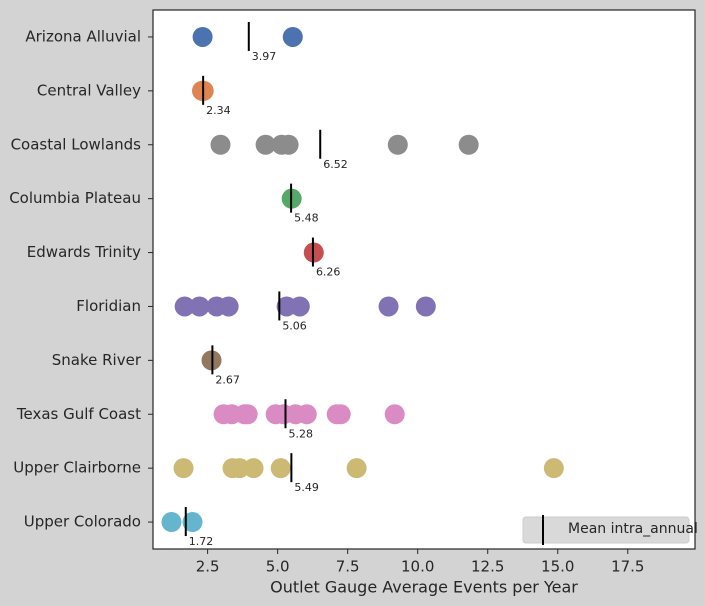 This screenshot has height=606, width=705. Describe the element at coordinates (335, 164) in the screenshot. I see `mean-label: 6.52` at that location.